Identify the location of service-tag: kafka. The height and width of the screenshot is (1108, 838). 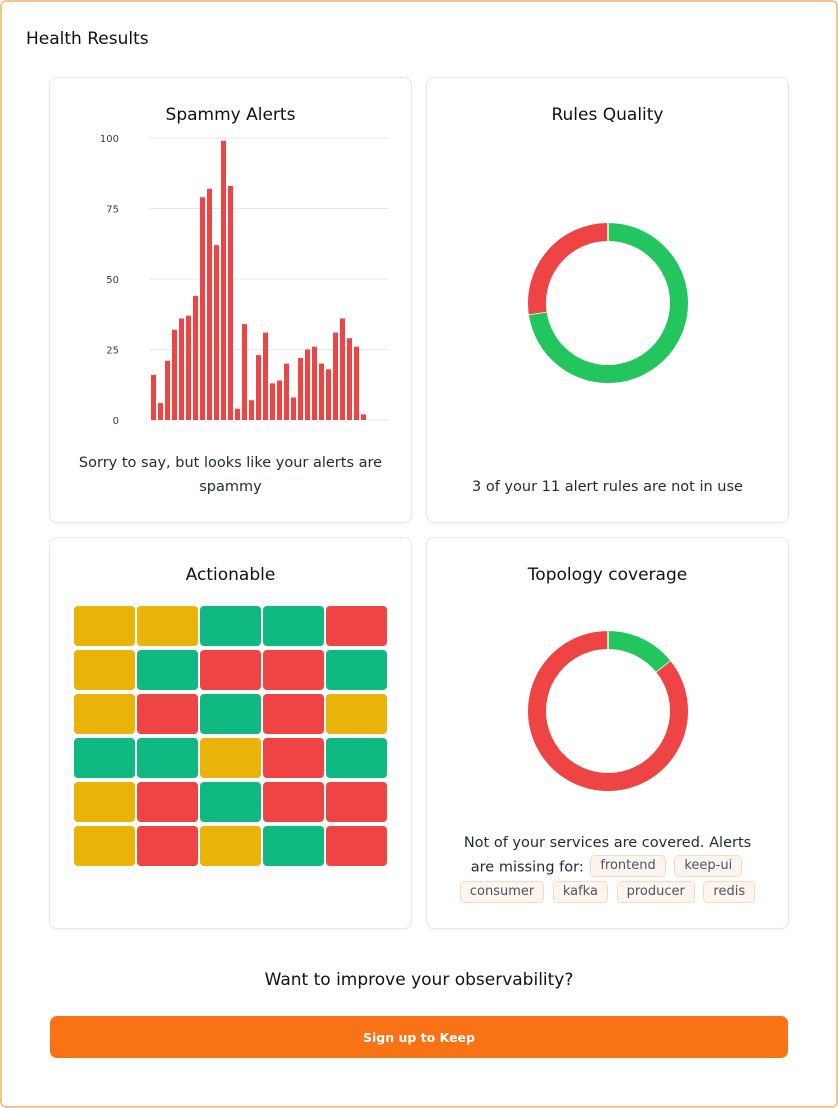
(580, 892).